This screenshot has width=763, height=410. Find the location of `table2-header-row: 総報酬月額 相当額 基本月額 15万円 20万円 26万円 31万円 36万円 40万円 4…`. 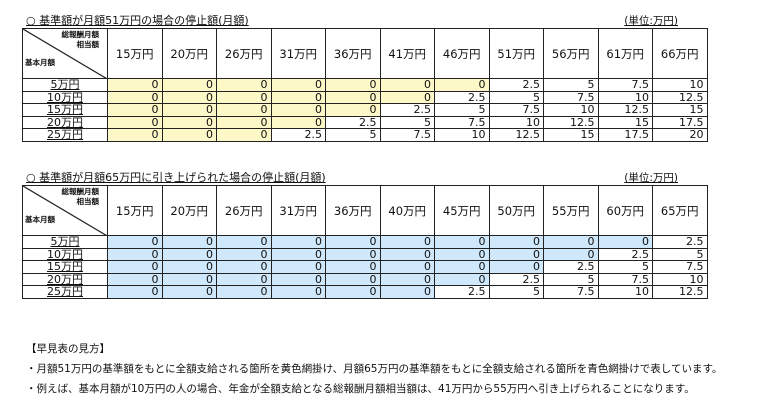

table2-header-row: 総報酬月額 相当額 基本月額 15万円 20万円 26万円 31万円 36万円 40万円 4… is located at coordinates (365, 210).